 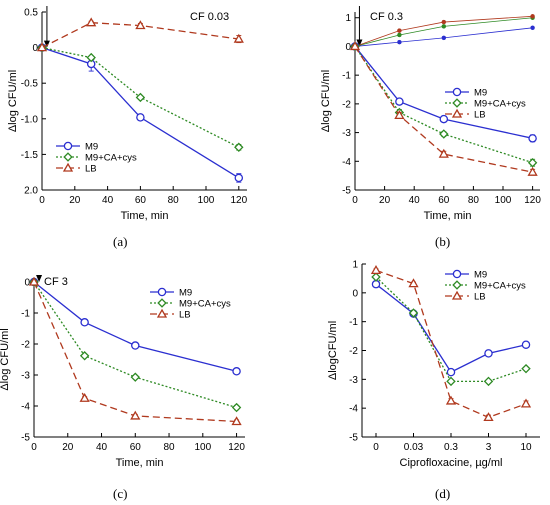 What do you see at coordinates (56, 282) in the screenshot?
I see `panel-title: CF 3` at bounding box center [56, 282].